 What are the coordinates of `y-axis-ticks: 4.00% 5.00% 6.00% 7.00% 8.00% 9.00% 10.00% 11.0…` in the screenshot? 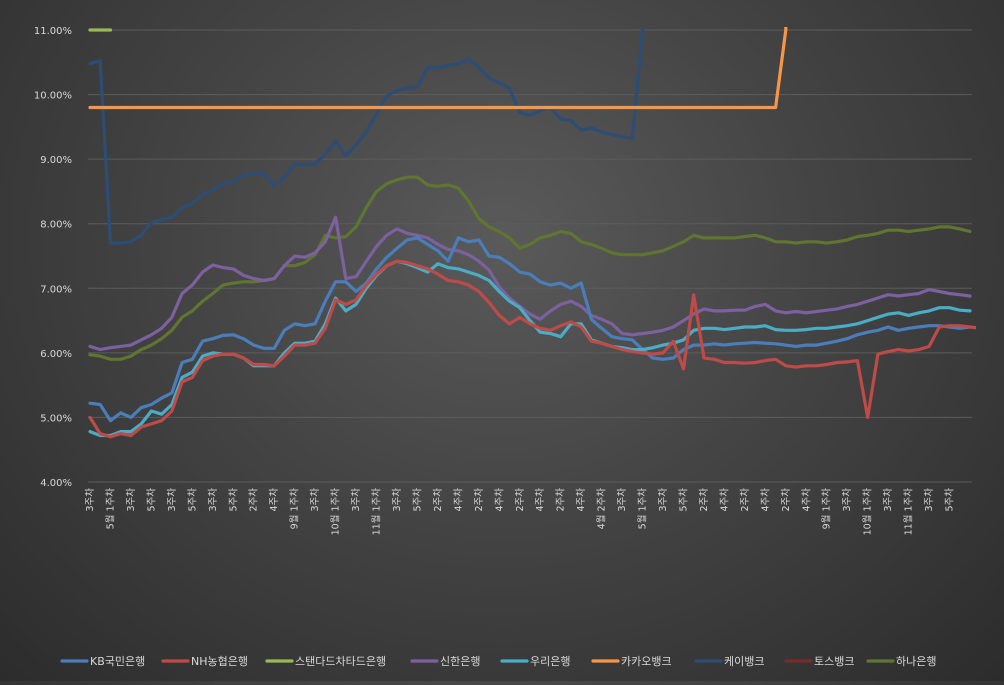 It's located at (53, 257).